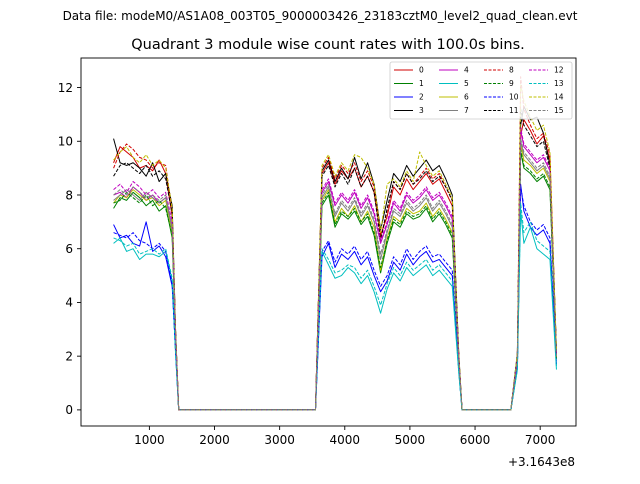 This screenshot has height=484, width=640. Describe the element at coordinates (149, 440) in the screenshot. I see `x-tick-label: 1000` at that location.